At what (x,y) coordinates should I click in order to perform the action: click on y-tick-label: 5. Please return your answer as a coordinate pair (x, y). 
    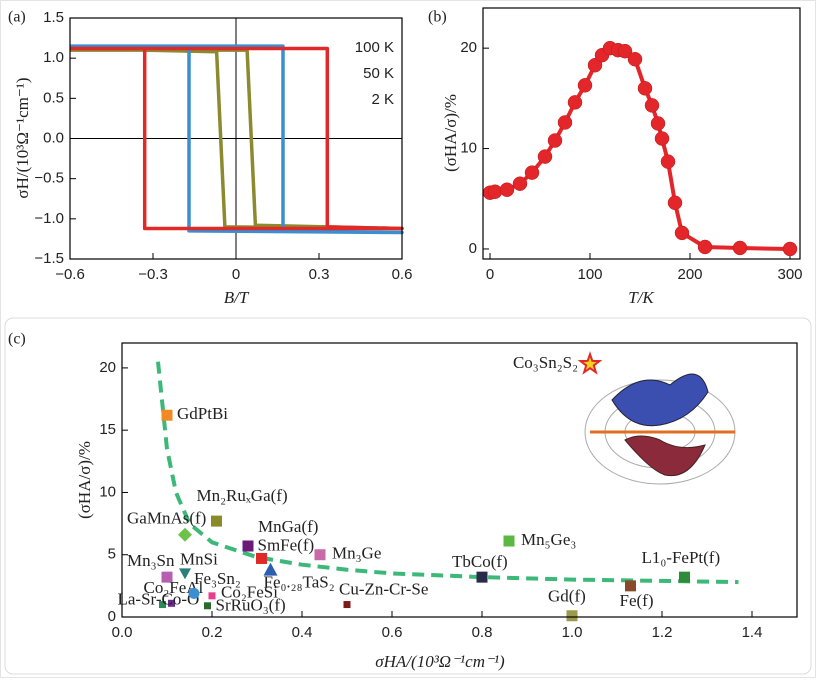
    Looking at the image, I should click on (112, 554).